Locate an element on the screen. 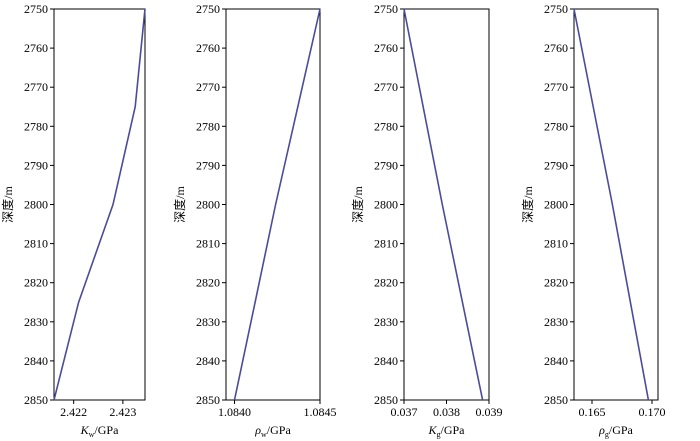 The width and height of the screenshot is (700, 441). x-tick-label: 0.165 is located at coordinates (592, 412).